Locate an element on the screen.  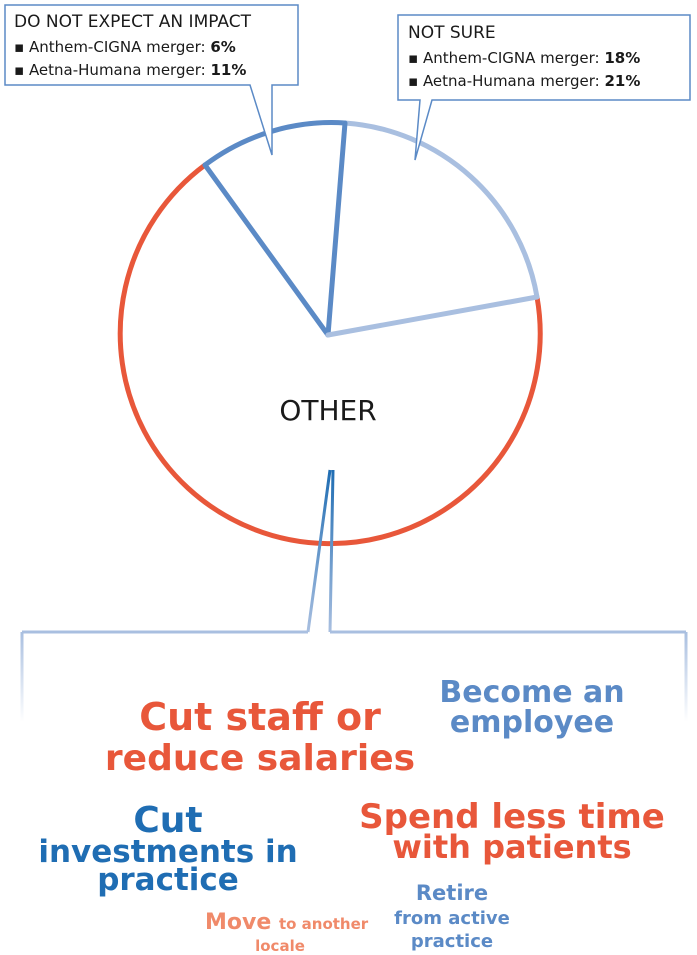
outcome-line: reduce salaries is located at coordinates (260, 758).